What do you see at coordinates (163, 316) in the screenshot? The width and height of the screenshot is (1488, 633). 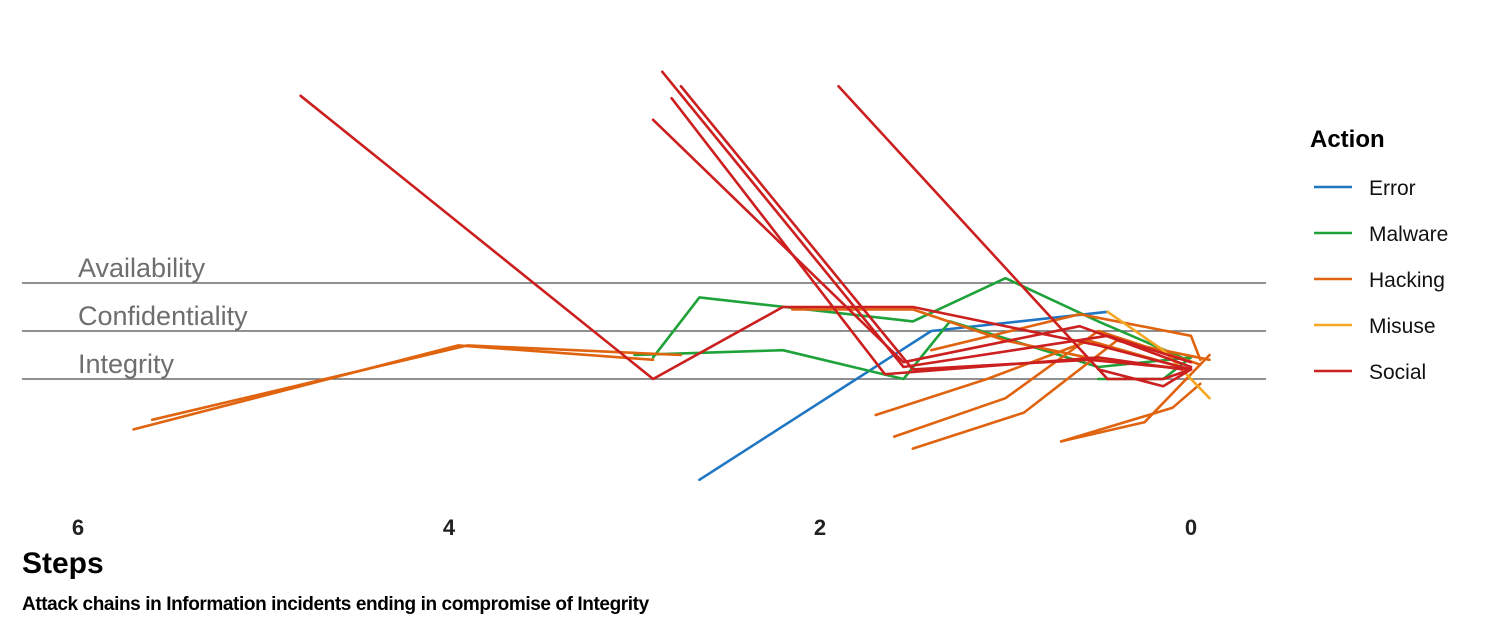 I see `band-label-confidentiality: Confidentiality` at bounding box center [163, 316].